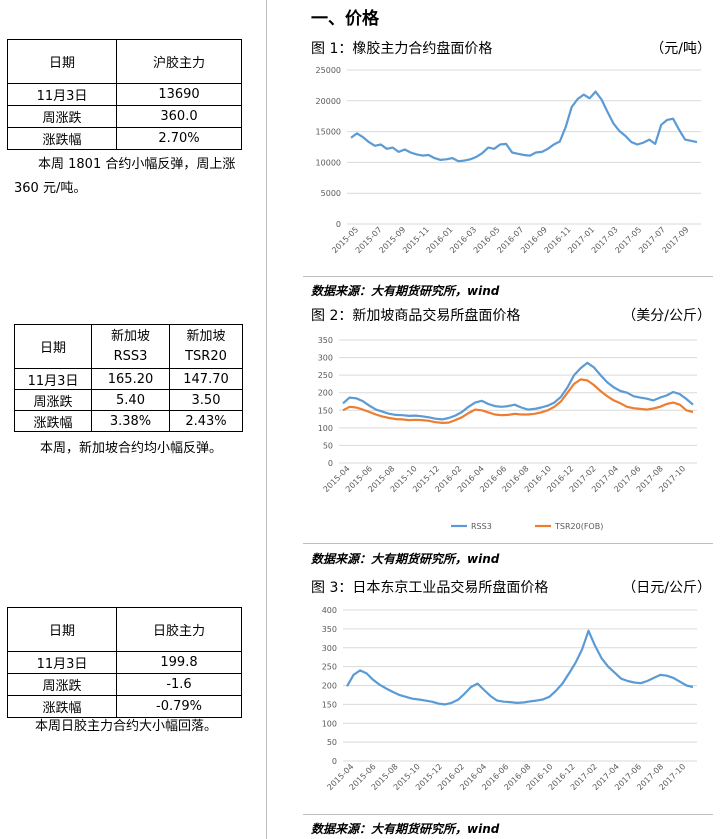 Image resolution: width=728 pixels, height=839 pixels. What do you see at coordinates (508, 276) in the screenshot?
I see `figure1-separator` at bounding box center [508, 276].